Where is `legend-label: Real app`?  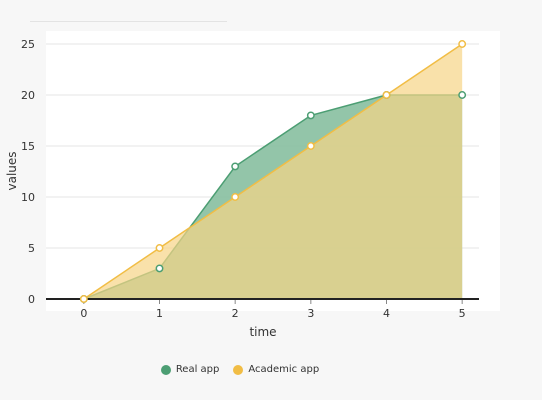
legend-label: Real app is located at coordinates (197, 369).